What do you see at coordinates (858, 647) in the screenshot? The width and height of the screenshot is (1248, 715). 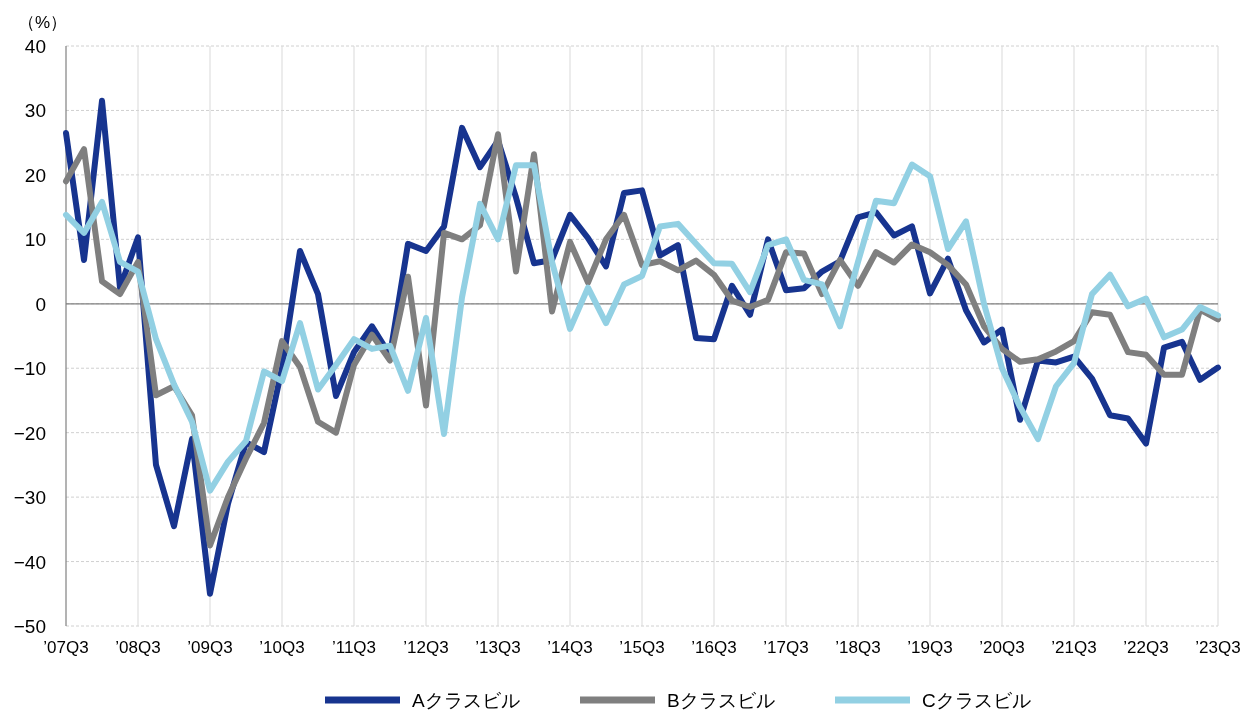 I see `x-tick-label: ’18Q3` at bounding box center [858, 647].